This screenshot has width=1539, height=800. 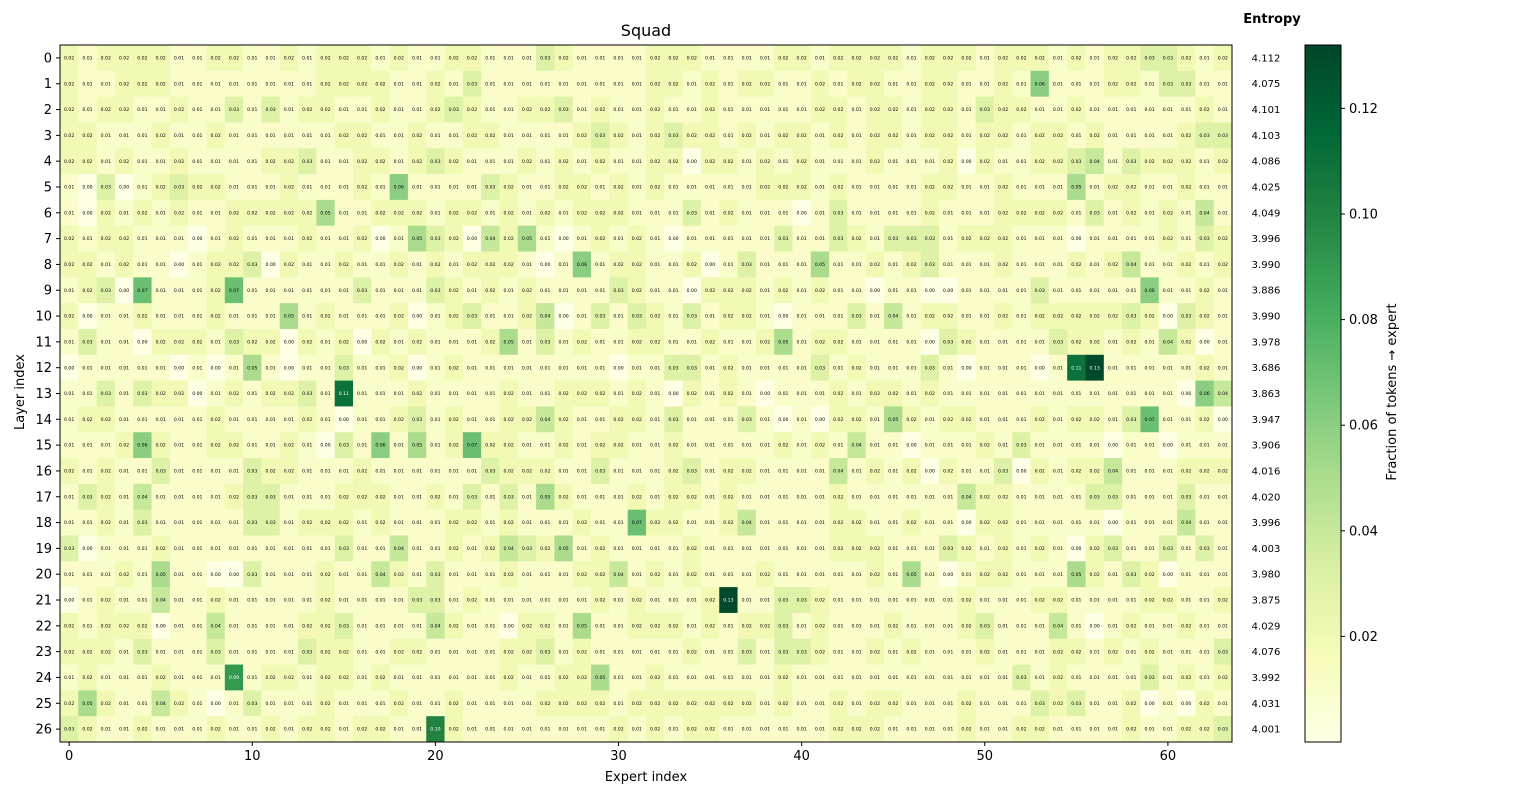 I want to click on entropy-value: 3.978, so click(x=1266, y=342).